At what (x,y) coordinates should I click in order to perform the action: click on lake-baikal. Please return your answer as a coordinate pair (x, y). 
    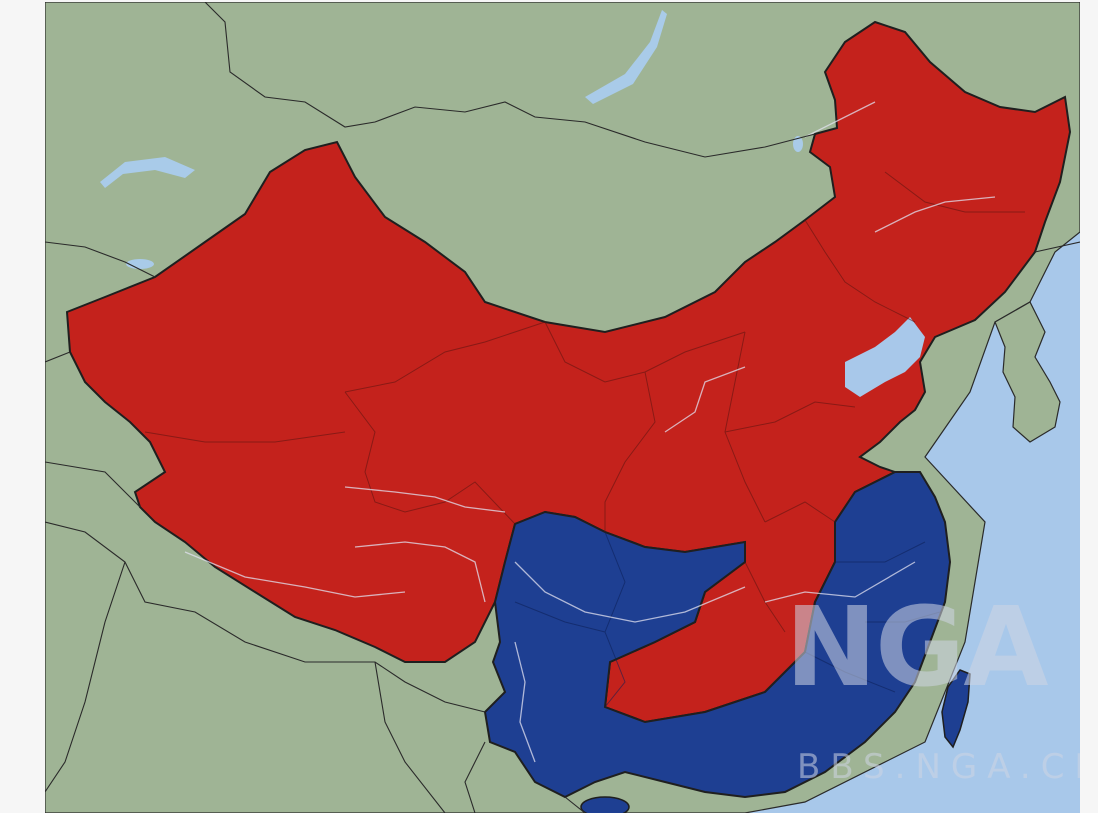
    Looking at the image, I should click on (626, 57).